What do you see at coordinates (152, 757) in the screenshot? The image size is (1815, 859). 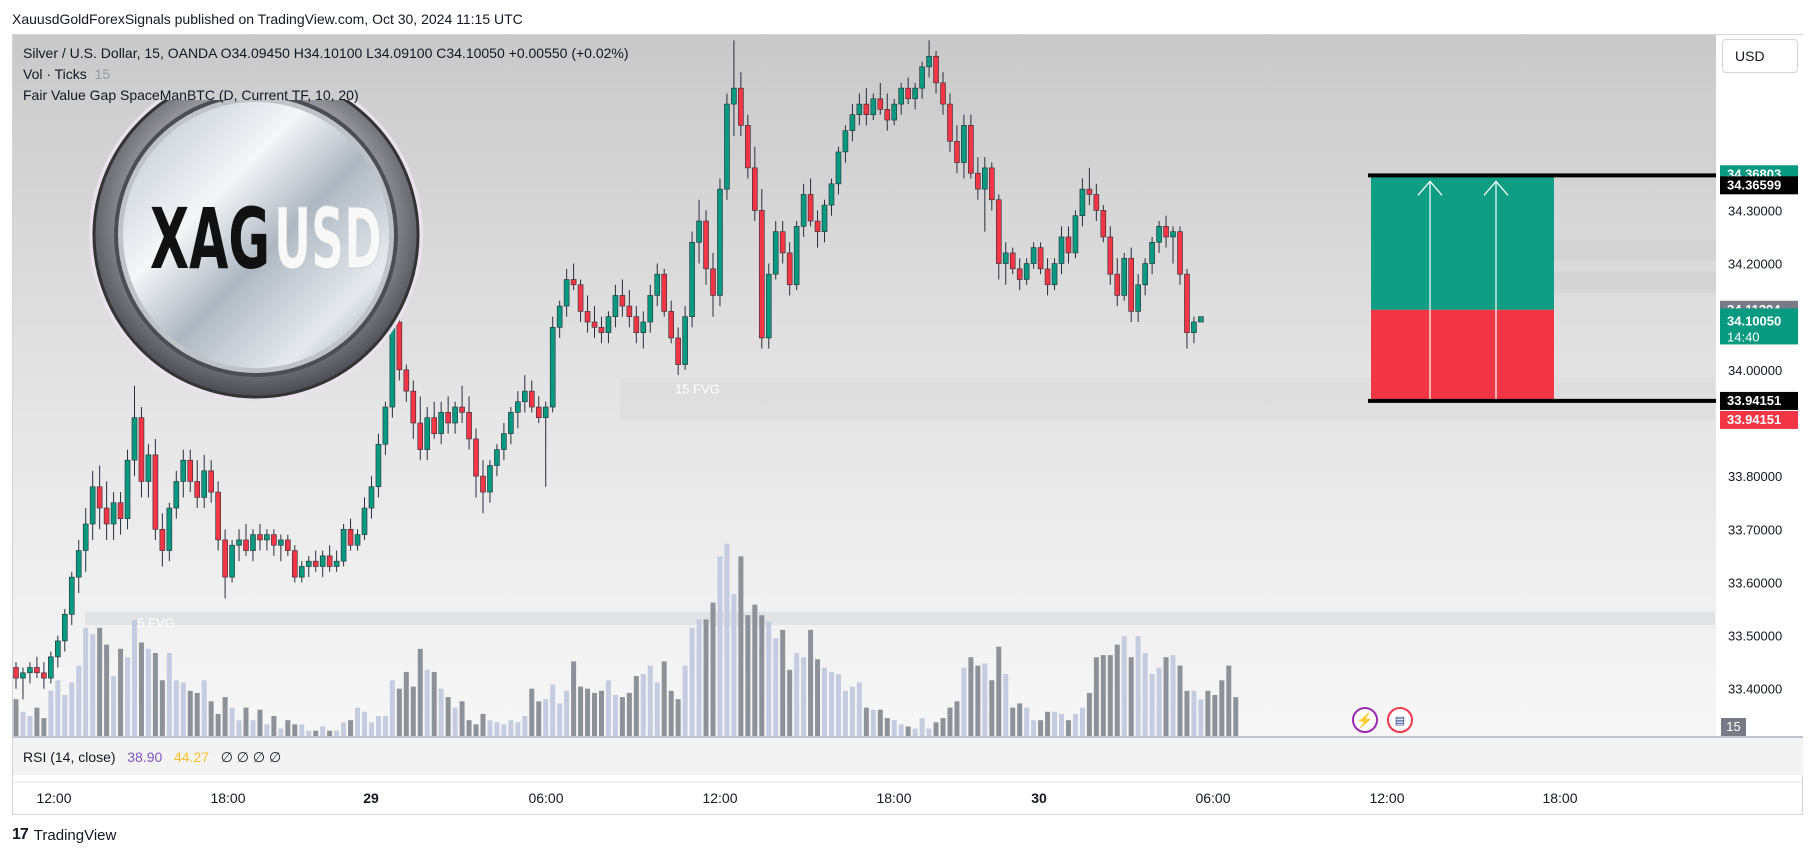 I see `rsi-legend: RSI (14, close) 38.90 44.27 ∅ ∅ ∅ ∅` at bounding box center [152, 757].